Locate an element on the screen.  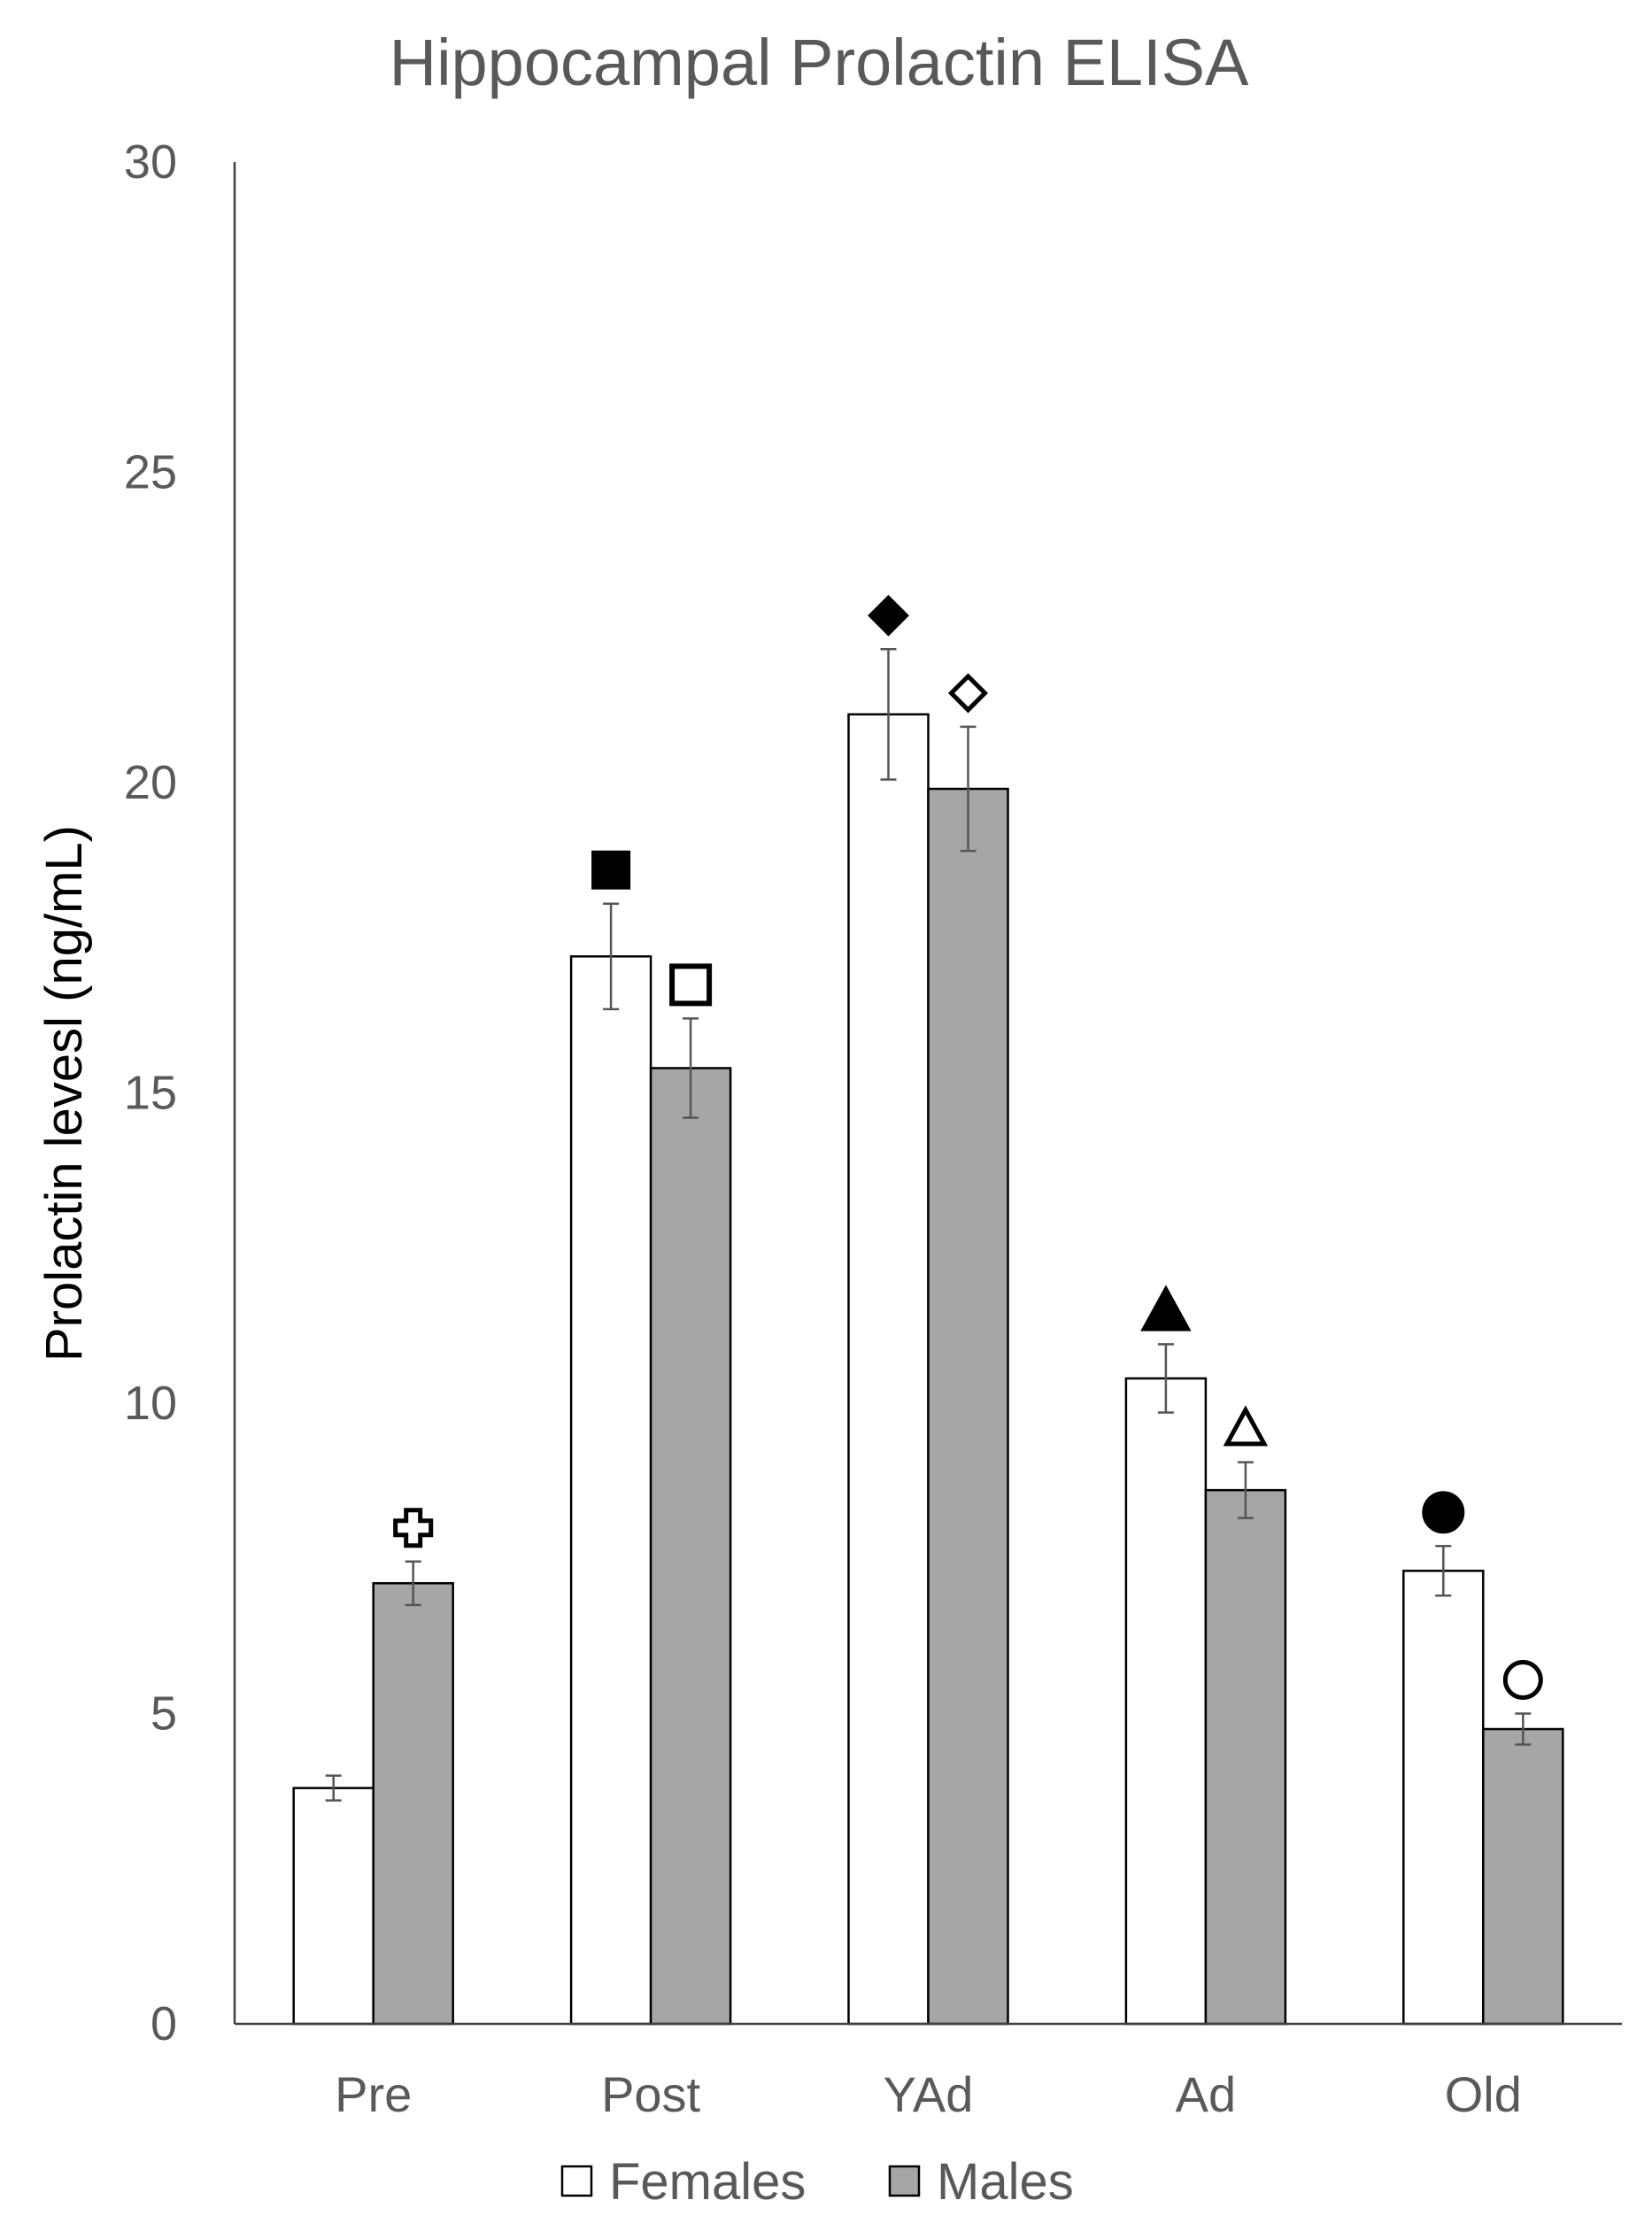
legend-label-males: Males is located at coordinates (1005, 2182).